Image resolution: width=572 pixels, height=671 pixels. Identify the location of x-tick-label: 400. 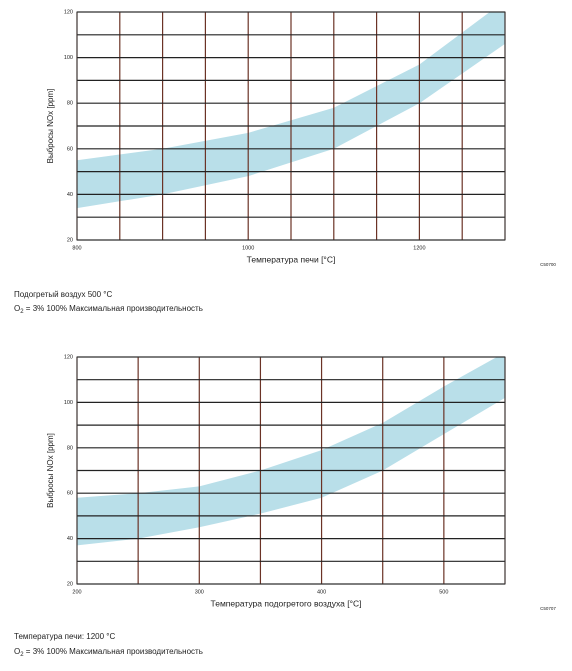
(321, 592).